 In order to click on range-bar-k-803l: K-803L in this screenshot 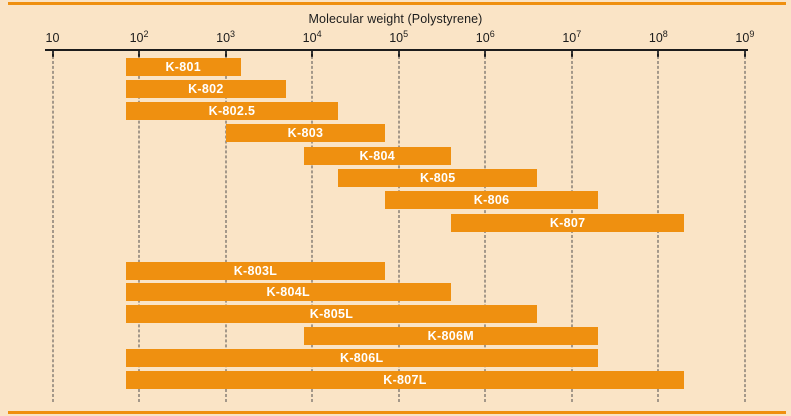, I will do `click(255, 270)`.